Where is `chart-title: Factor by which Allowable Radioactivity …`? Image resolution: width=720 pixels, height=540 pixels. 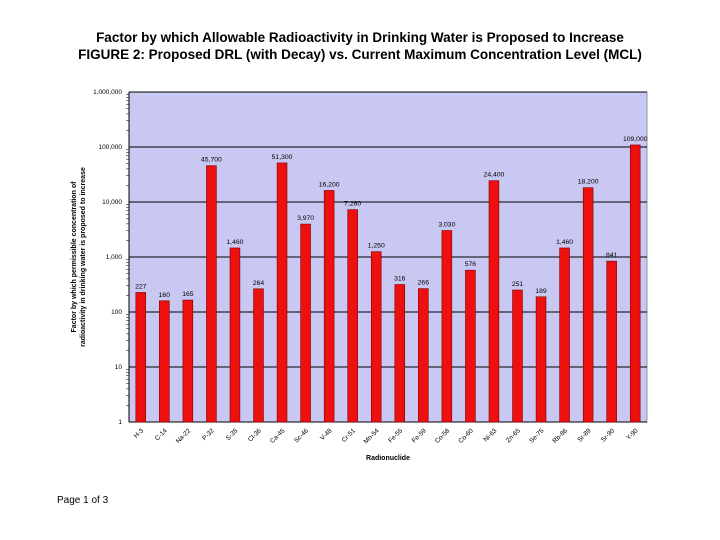
chart-title: Factor by which Allowable Radioactivity … is located at coordinates (360, 37).